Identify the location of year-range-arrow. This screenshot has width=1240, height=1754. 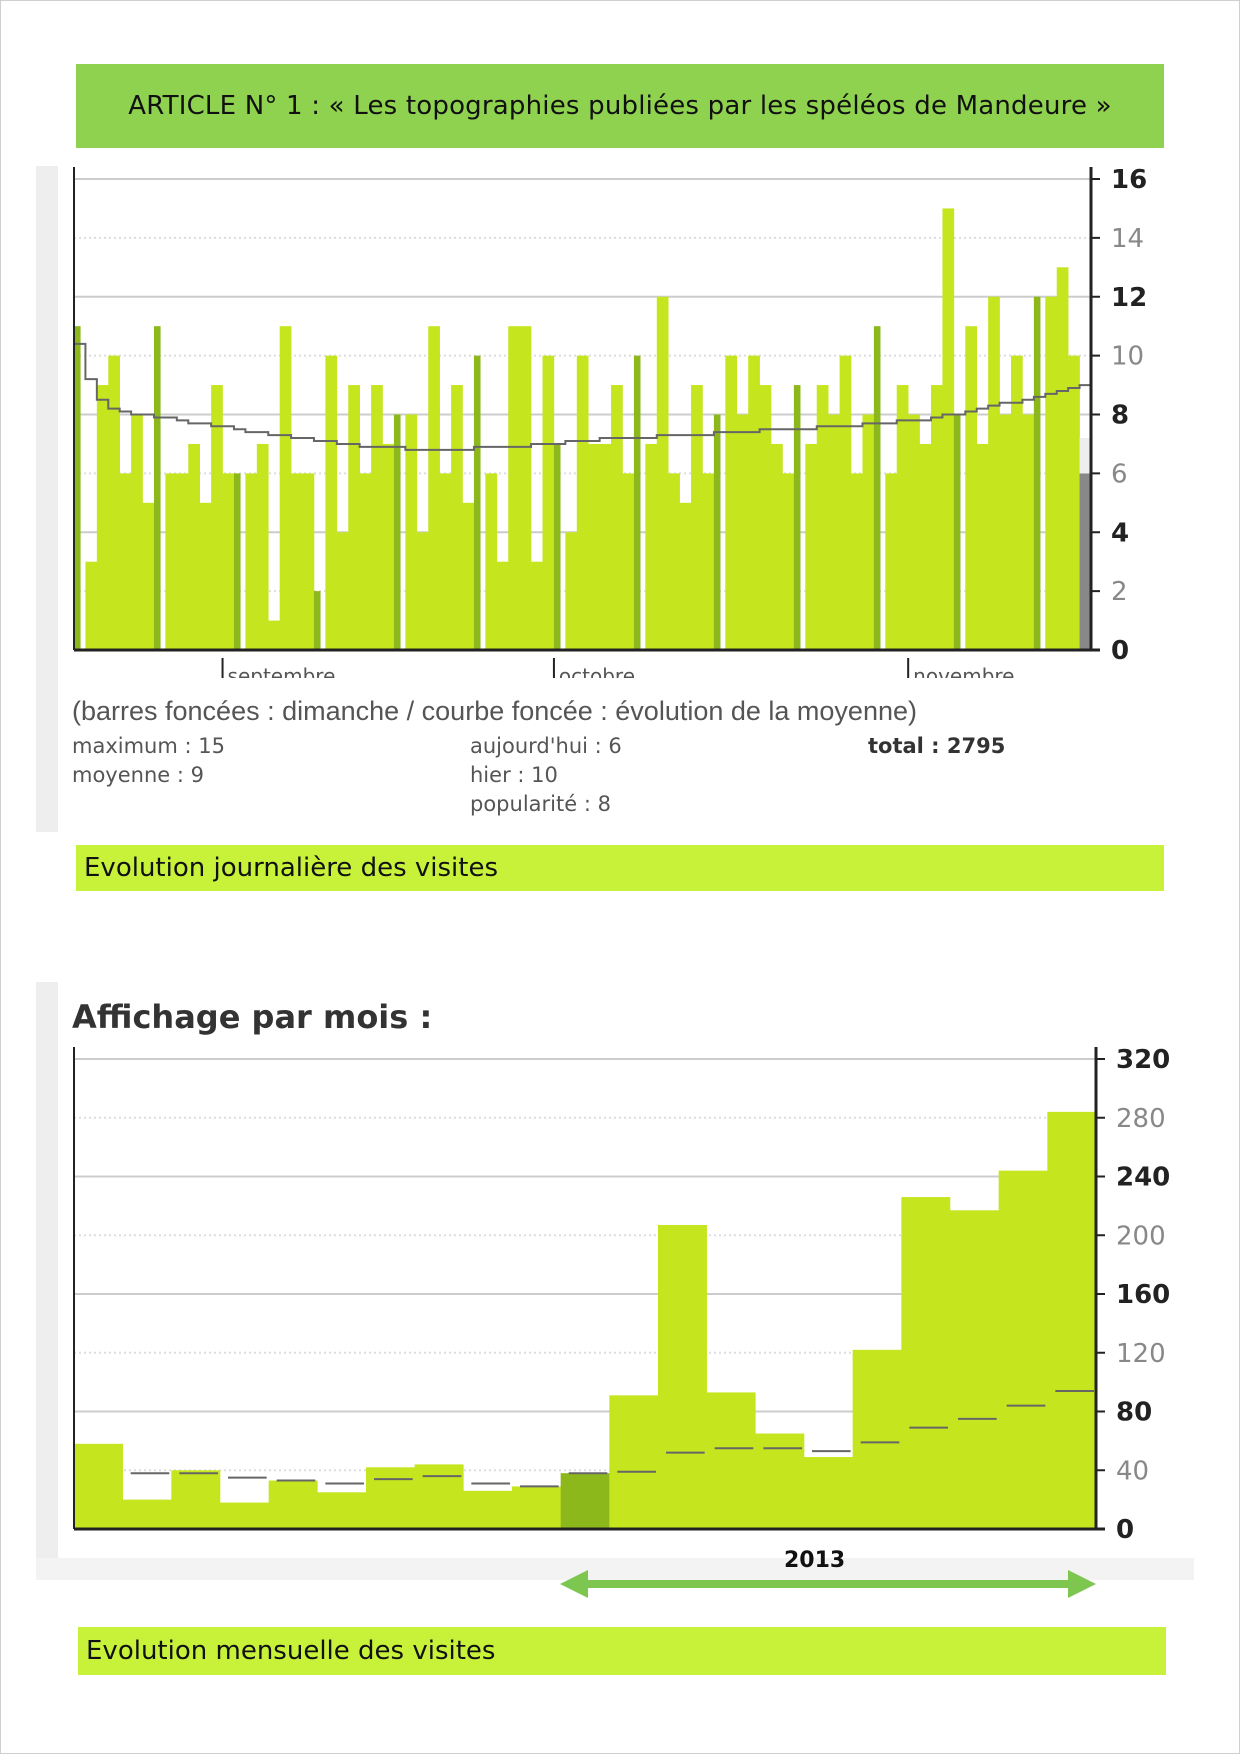
(828, 1584).